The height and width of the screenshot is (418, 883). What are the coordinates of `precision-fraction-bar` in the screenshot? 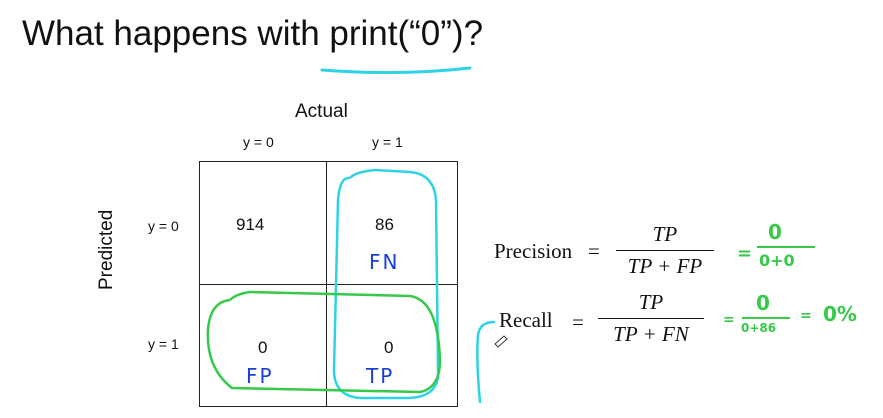 It's located at (665, 250).